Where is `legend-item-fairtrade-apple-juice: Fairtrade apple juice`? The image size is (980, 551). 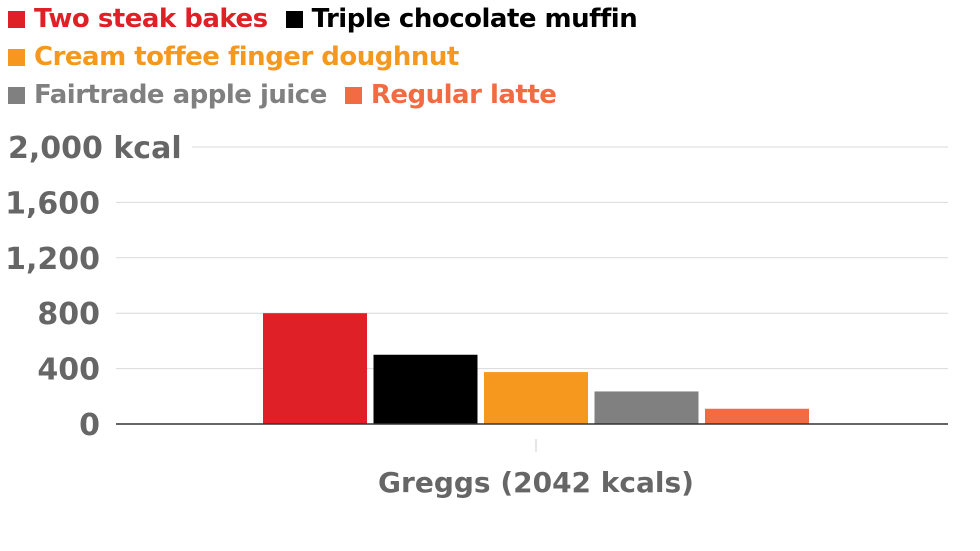 legend-item-fairtrade-apple-juice: Fairtrade apple juice is located at coordinates (167, 95).